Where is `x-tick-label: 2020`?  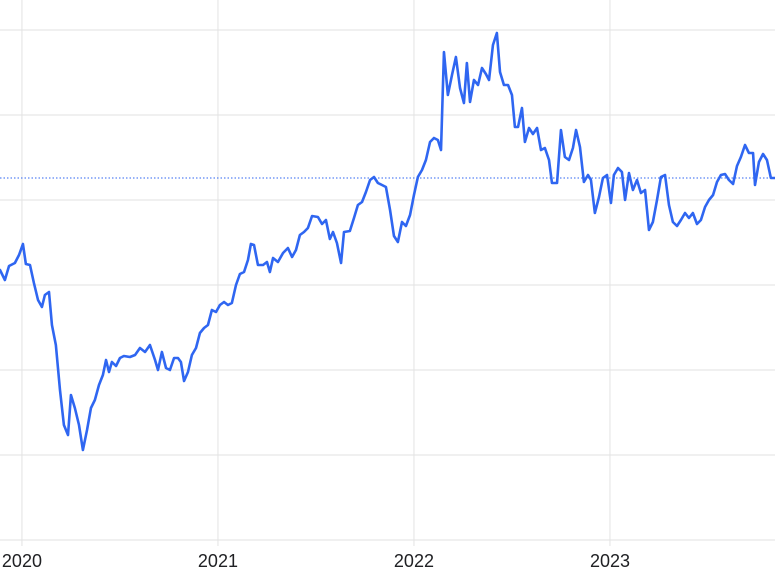
x-tick-label: 2020 is located at coordinates (22, 561).